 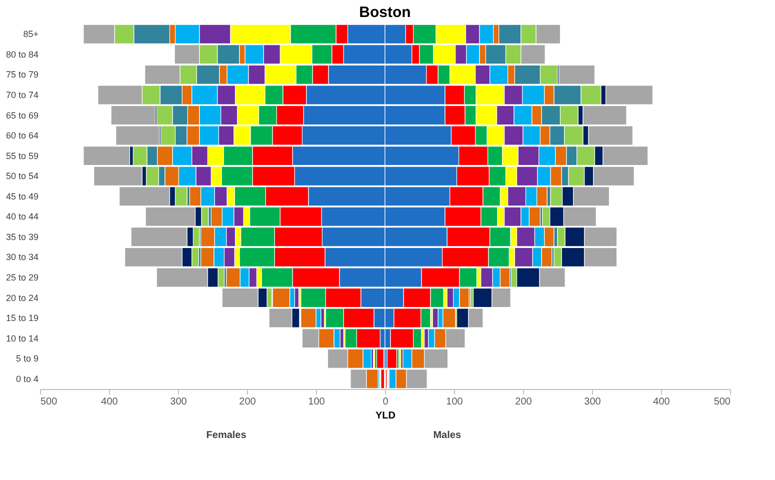 What do you see at coordinates (22, 297) in the screenshot?
I see `y-tick-label: 20 to 24` at bounding box center [22, 297].